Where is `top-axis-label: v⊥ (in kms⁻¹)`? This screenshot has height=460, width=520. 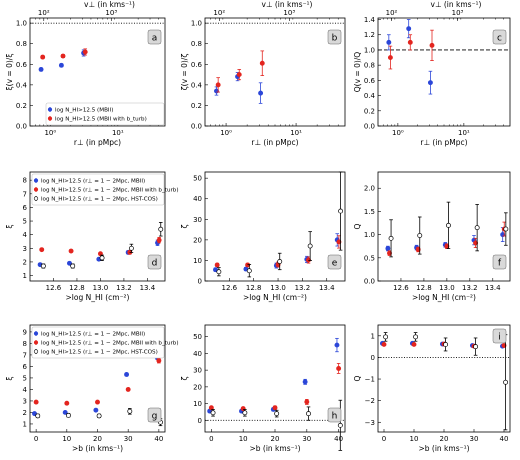 top-axis-label: v⊥ (in kms⁻¹) is located at coordinates (456, 4).